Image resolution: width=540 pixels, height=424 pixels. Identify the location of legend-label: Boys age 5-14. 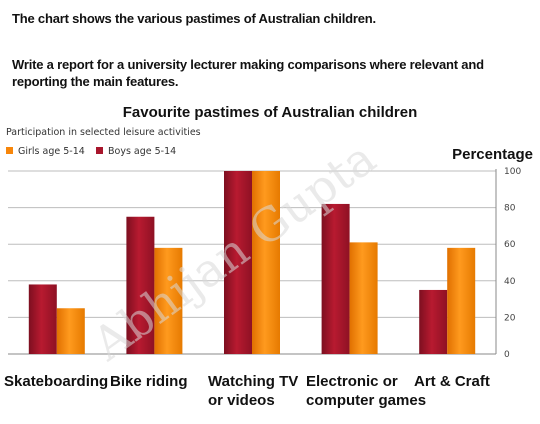
(142, 151).